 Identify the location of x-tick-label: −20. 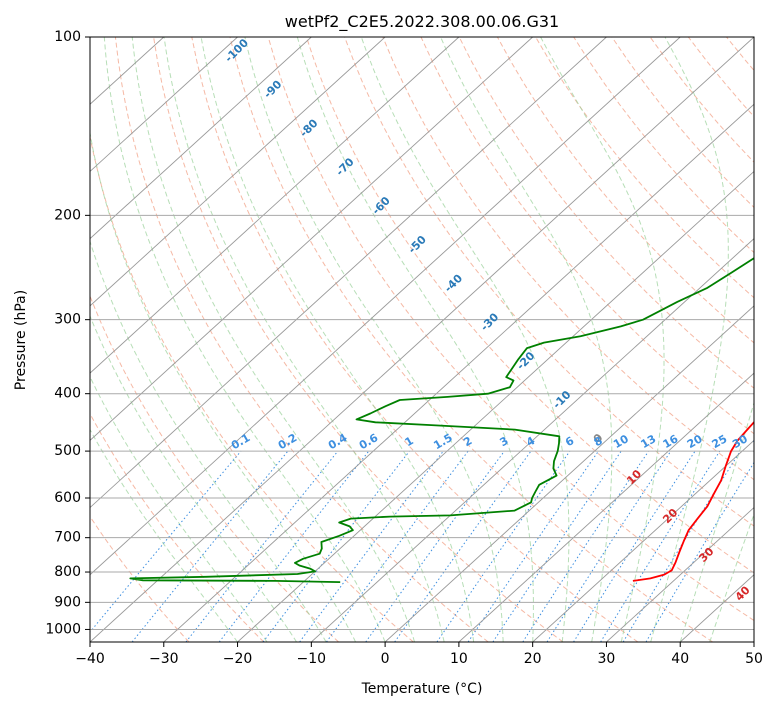
(238, 659).